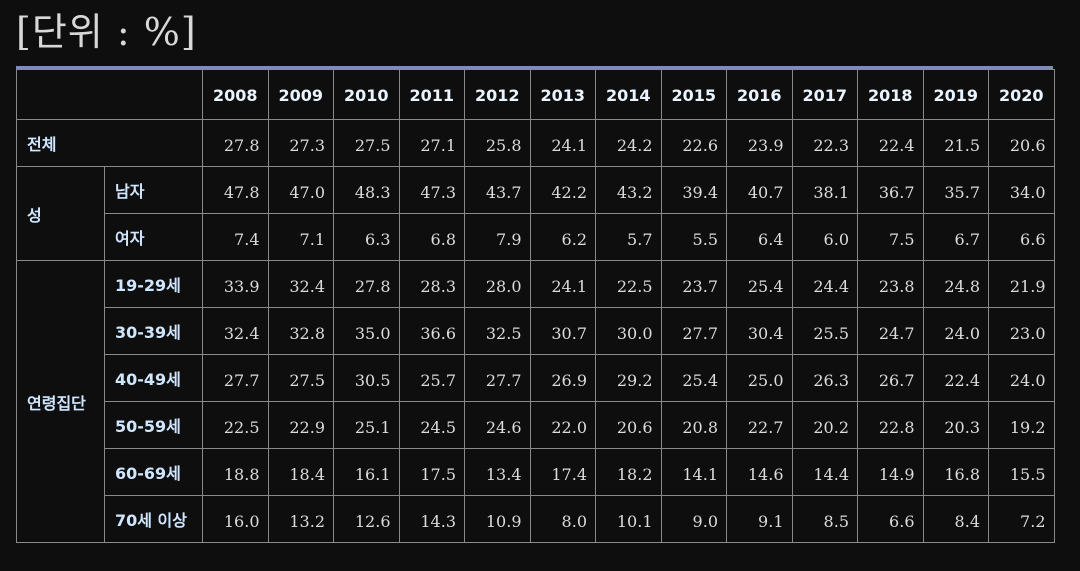  Describe the element at coordinates (955, 519) in the screenshot. I see `value-cell: 8.4` at that location.